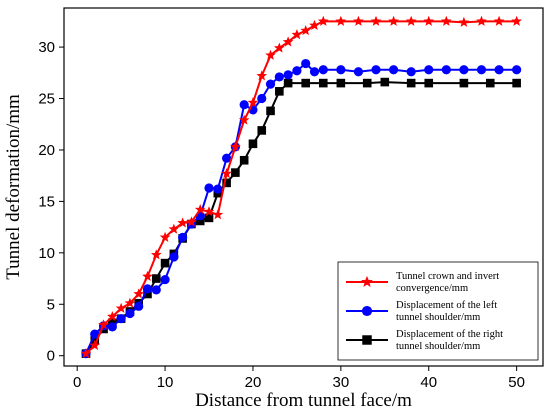 Image resolution: width=550 pixels, height=413 pixels. What do you see at coordinates (447, 276) in the screenshot?
I see `legend-label: Tunnel crown and invert` at bounding box center [447, 276].